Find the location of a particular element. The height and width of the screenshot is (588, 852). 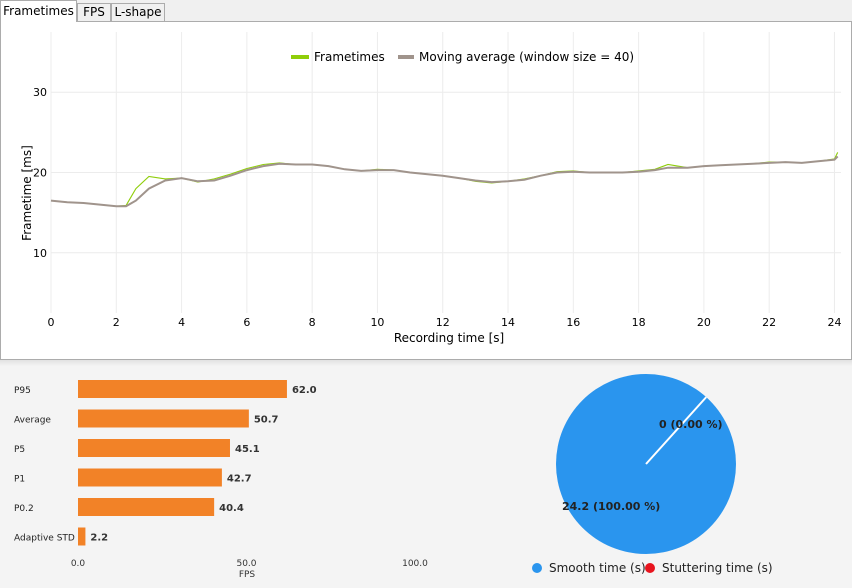

pie-legend: Smooth time (s) Stuttering time (s) is located at coordinates (652, 568).